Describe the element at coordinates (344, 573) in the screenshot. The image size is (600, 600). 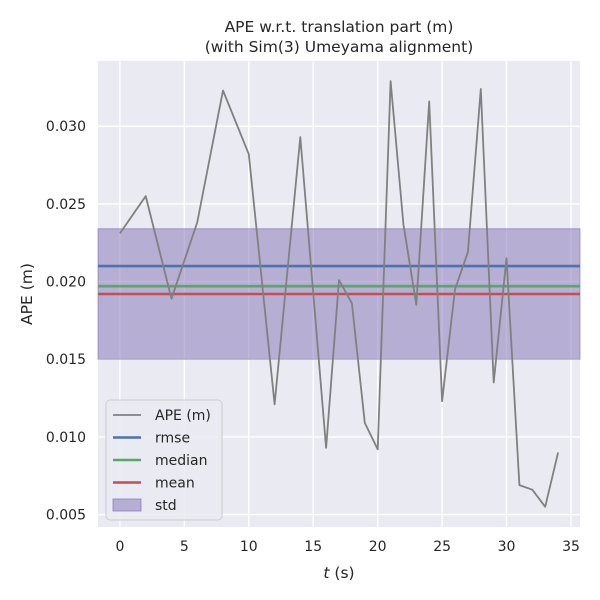
I see `x-axis-label-unit: (s)` at that location.